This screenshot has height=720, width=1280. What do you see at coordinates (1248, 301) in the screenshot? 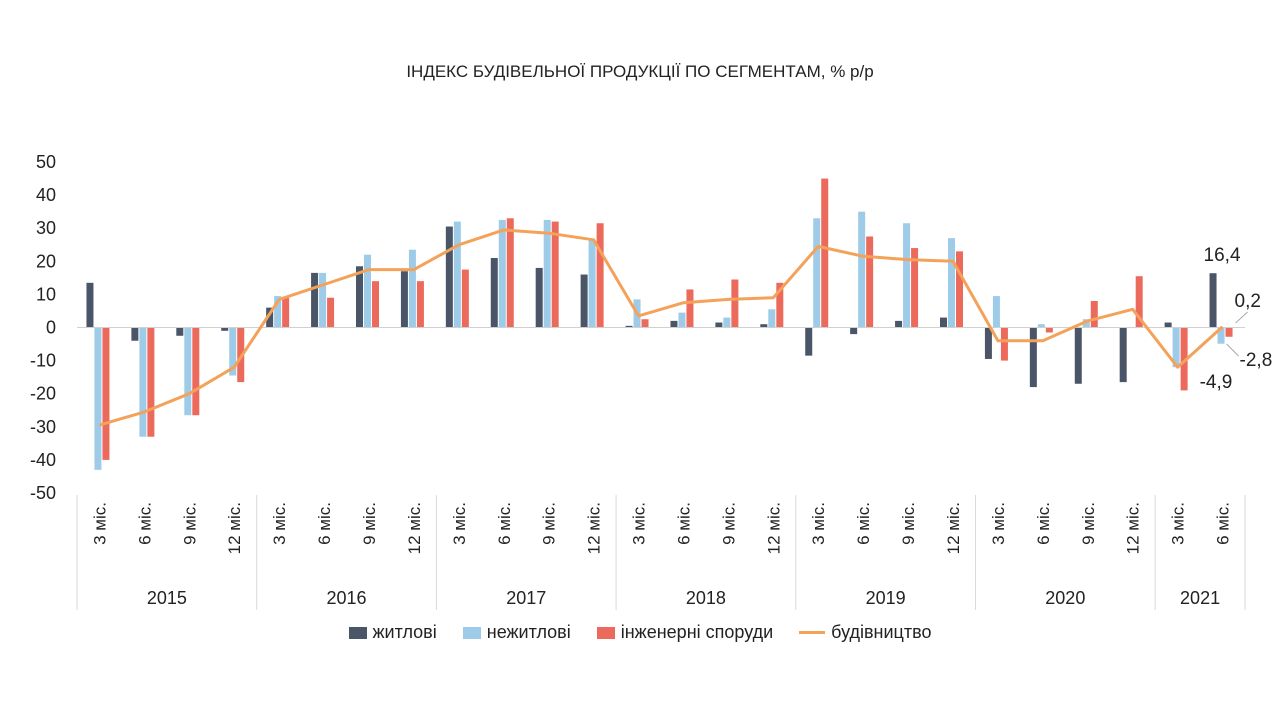
I see `data-annotation: 0,2` at bounding box center [1248, 301].